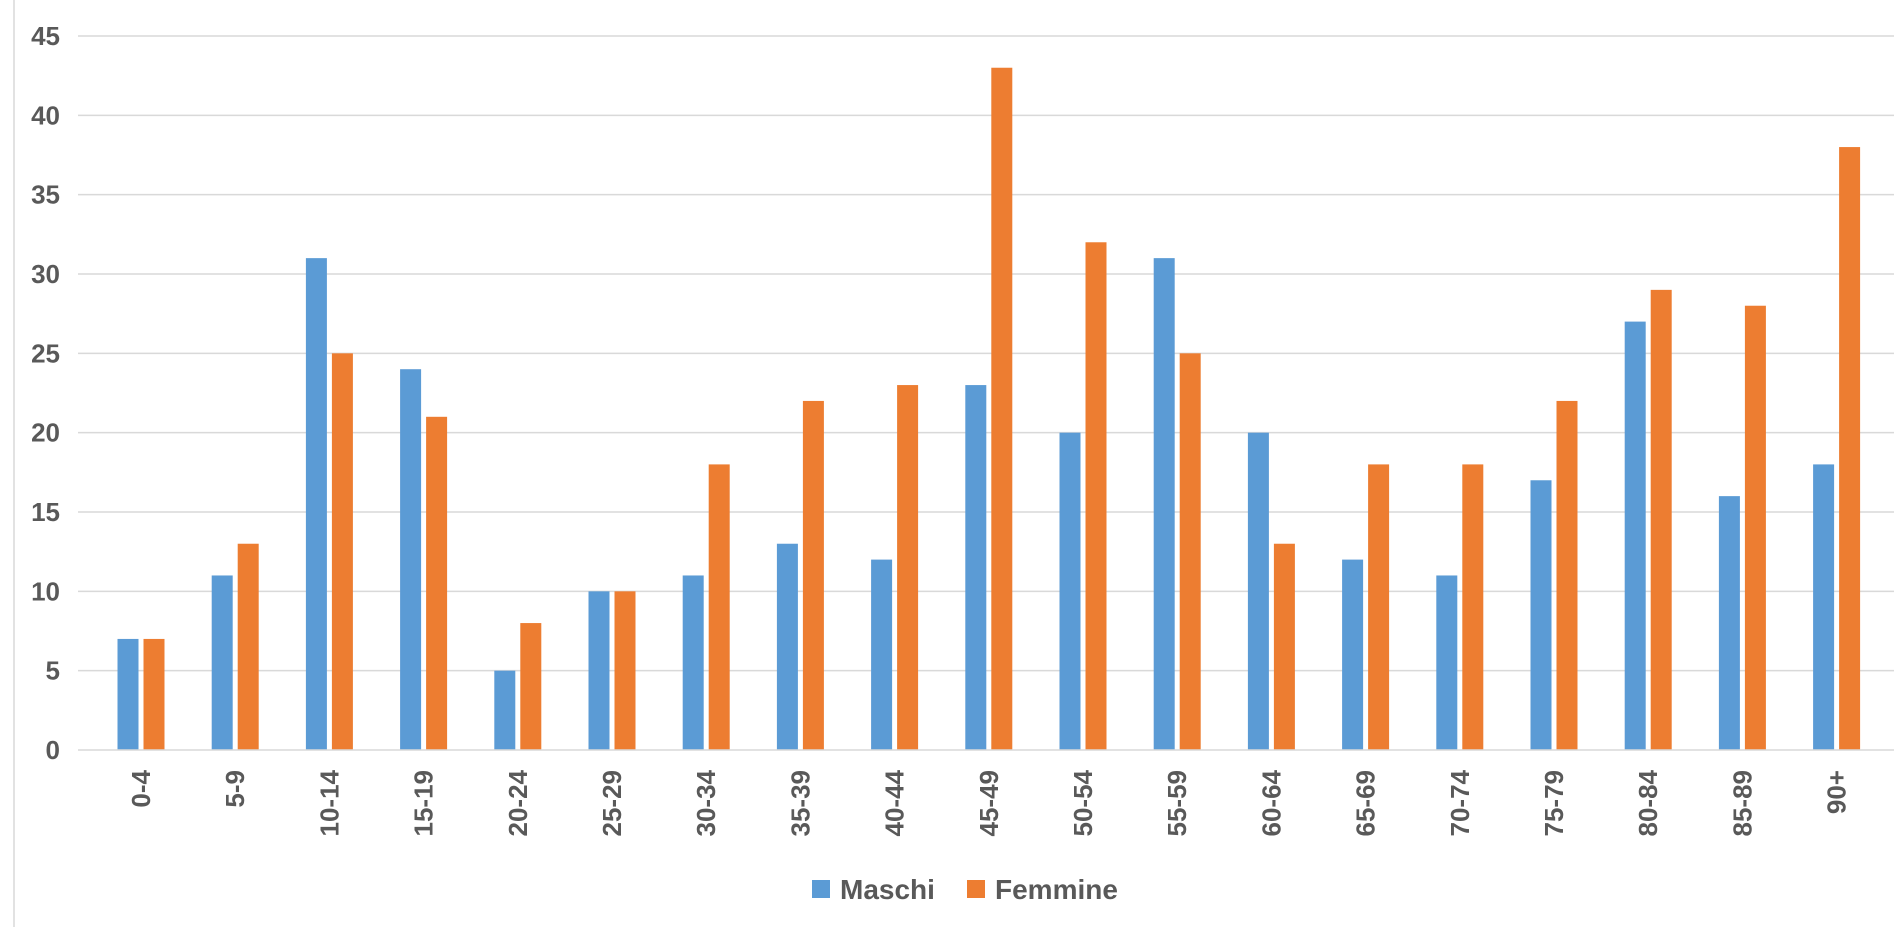 The image size is (1894, 927). Describe the element at coordinates (887, 889) in the screenshot. I see `legend-label-maschi: Maschi` at that location.